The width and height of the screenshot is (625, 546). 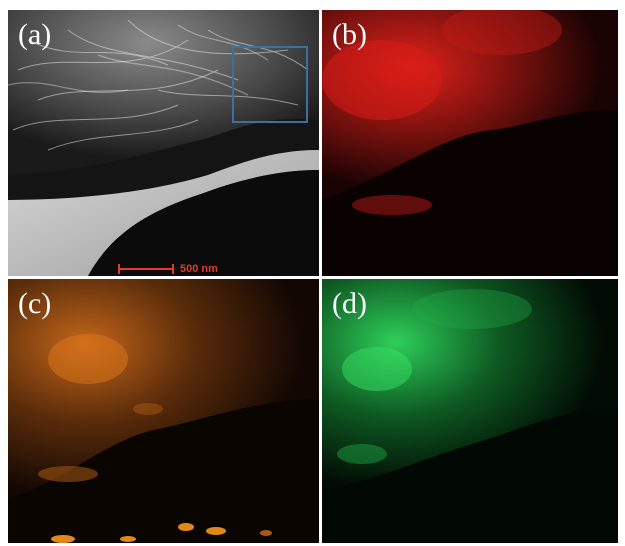 What do you see at coordinates (146, 269) in the screenshot?
I see `scale-bar-line` at bounding box center [146, 269].